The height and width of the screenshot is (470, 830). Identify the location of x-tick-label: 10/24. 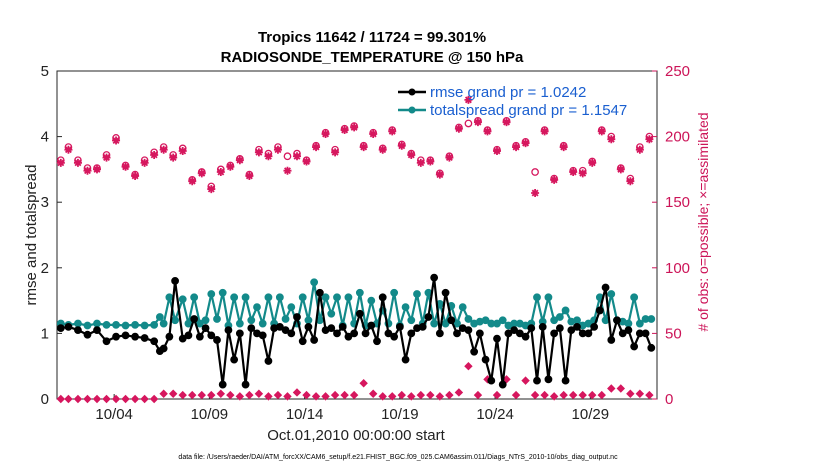
(495, 414).